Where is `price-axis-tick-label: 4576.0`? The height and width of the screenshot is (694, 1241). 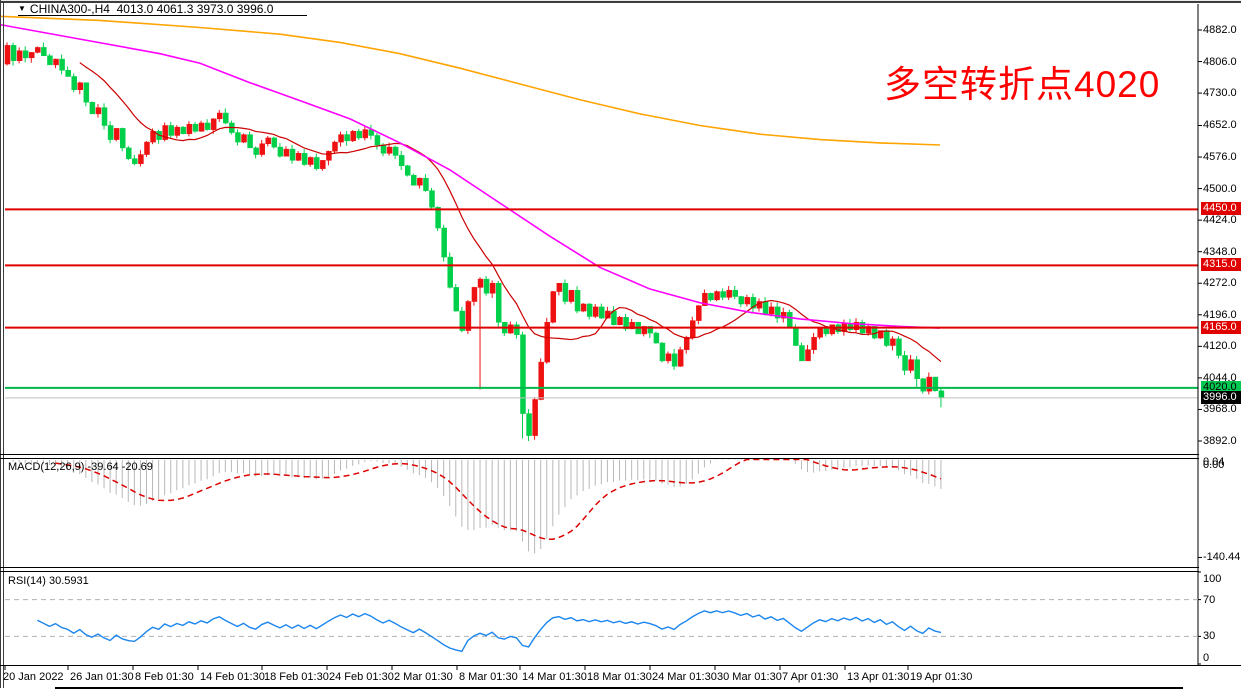
price-axis-tick-label: 4576.0 is located at coordinates (1220, 157).